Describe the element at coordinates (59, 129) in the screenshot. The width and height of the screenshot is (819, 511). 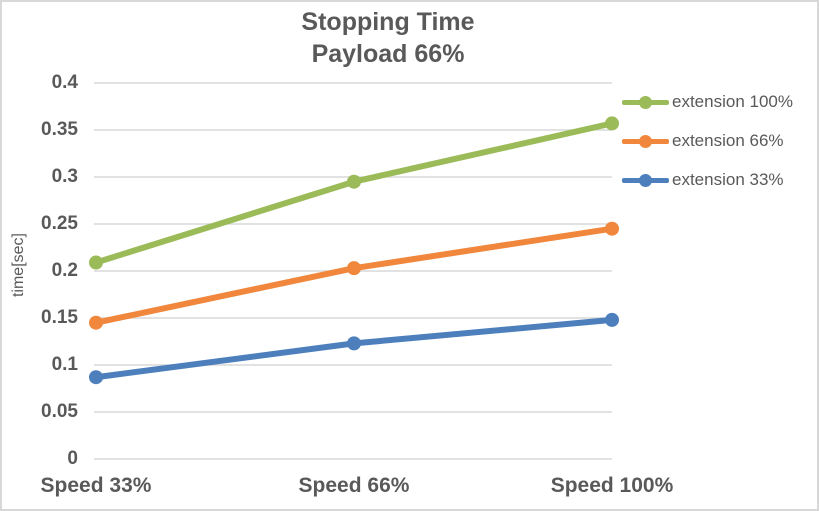
I see `y-tick-label: 0.35` at that location.